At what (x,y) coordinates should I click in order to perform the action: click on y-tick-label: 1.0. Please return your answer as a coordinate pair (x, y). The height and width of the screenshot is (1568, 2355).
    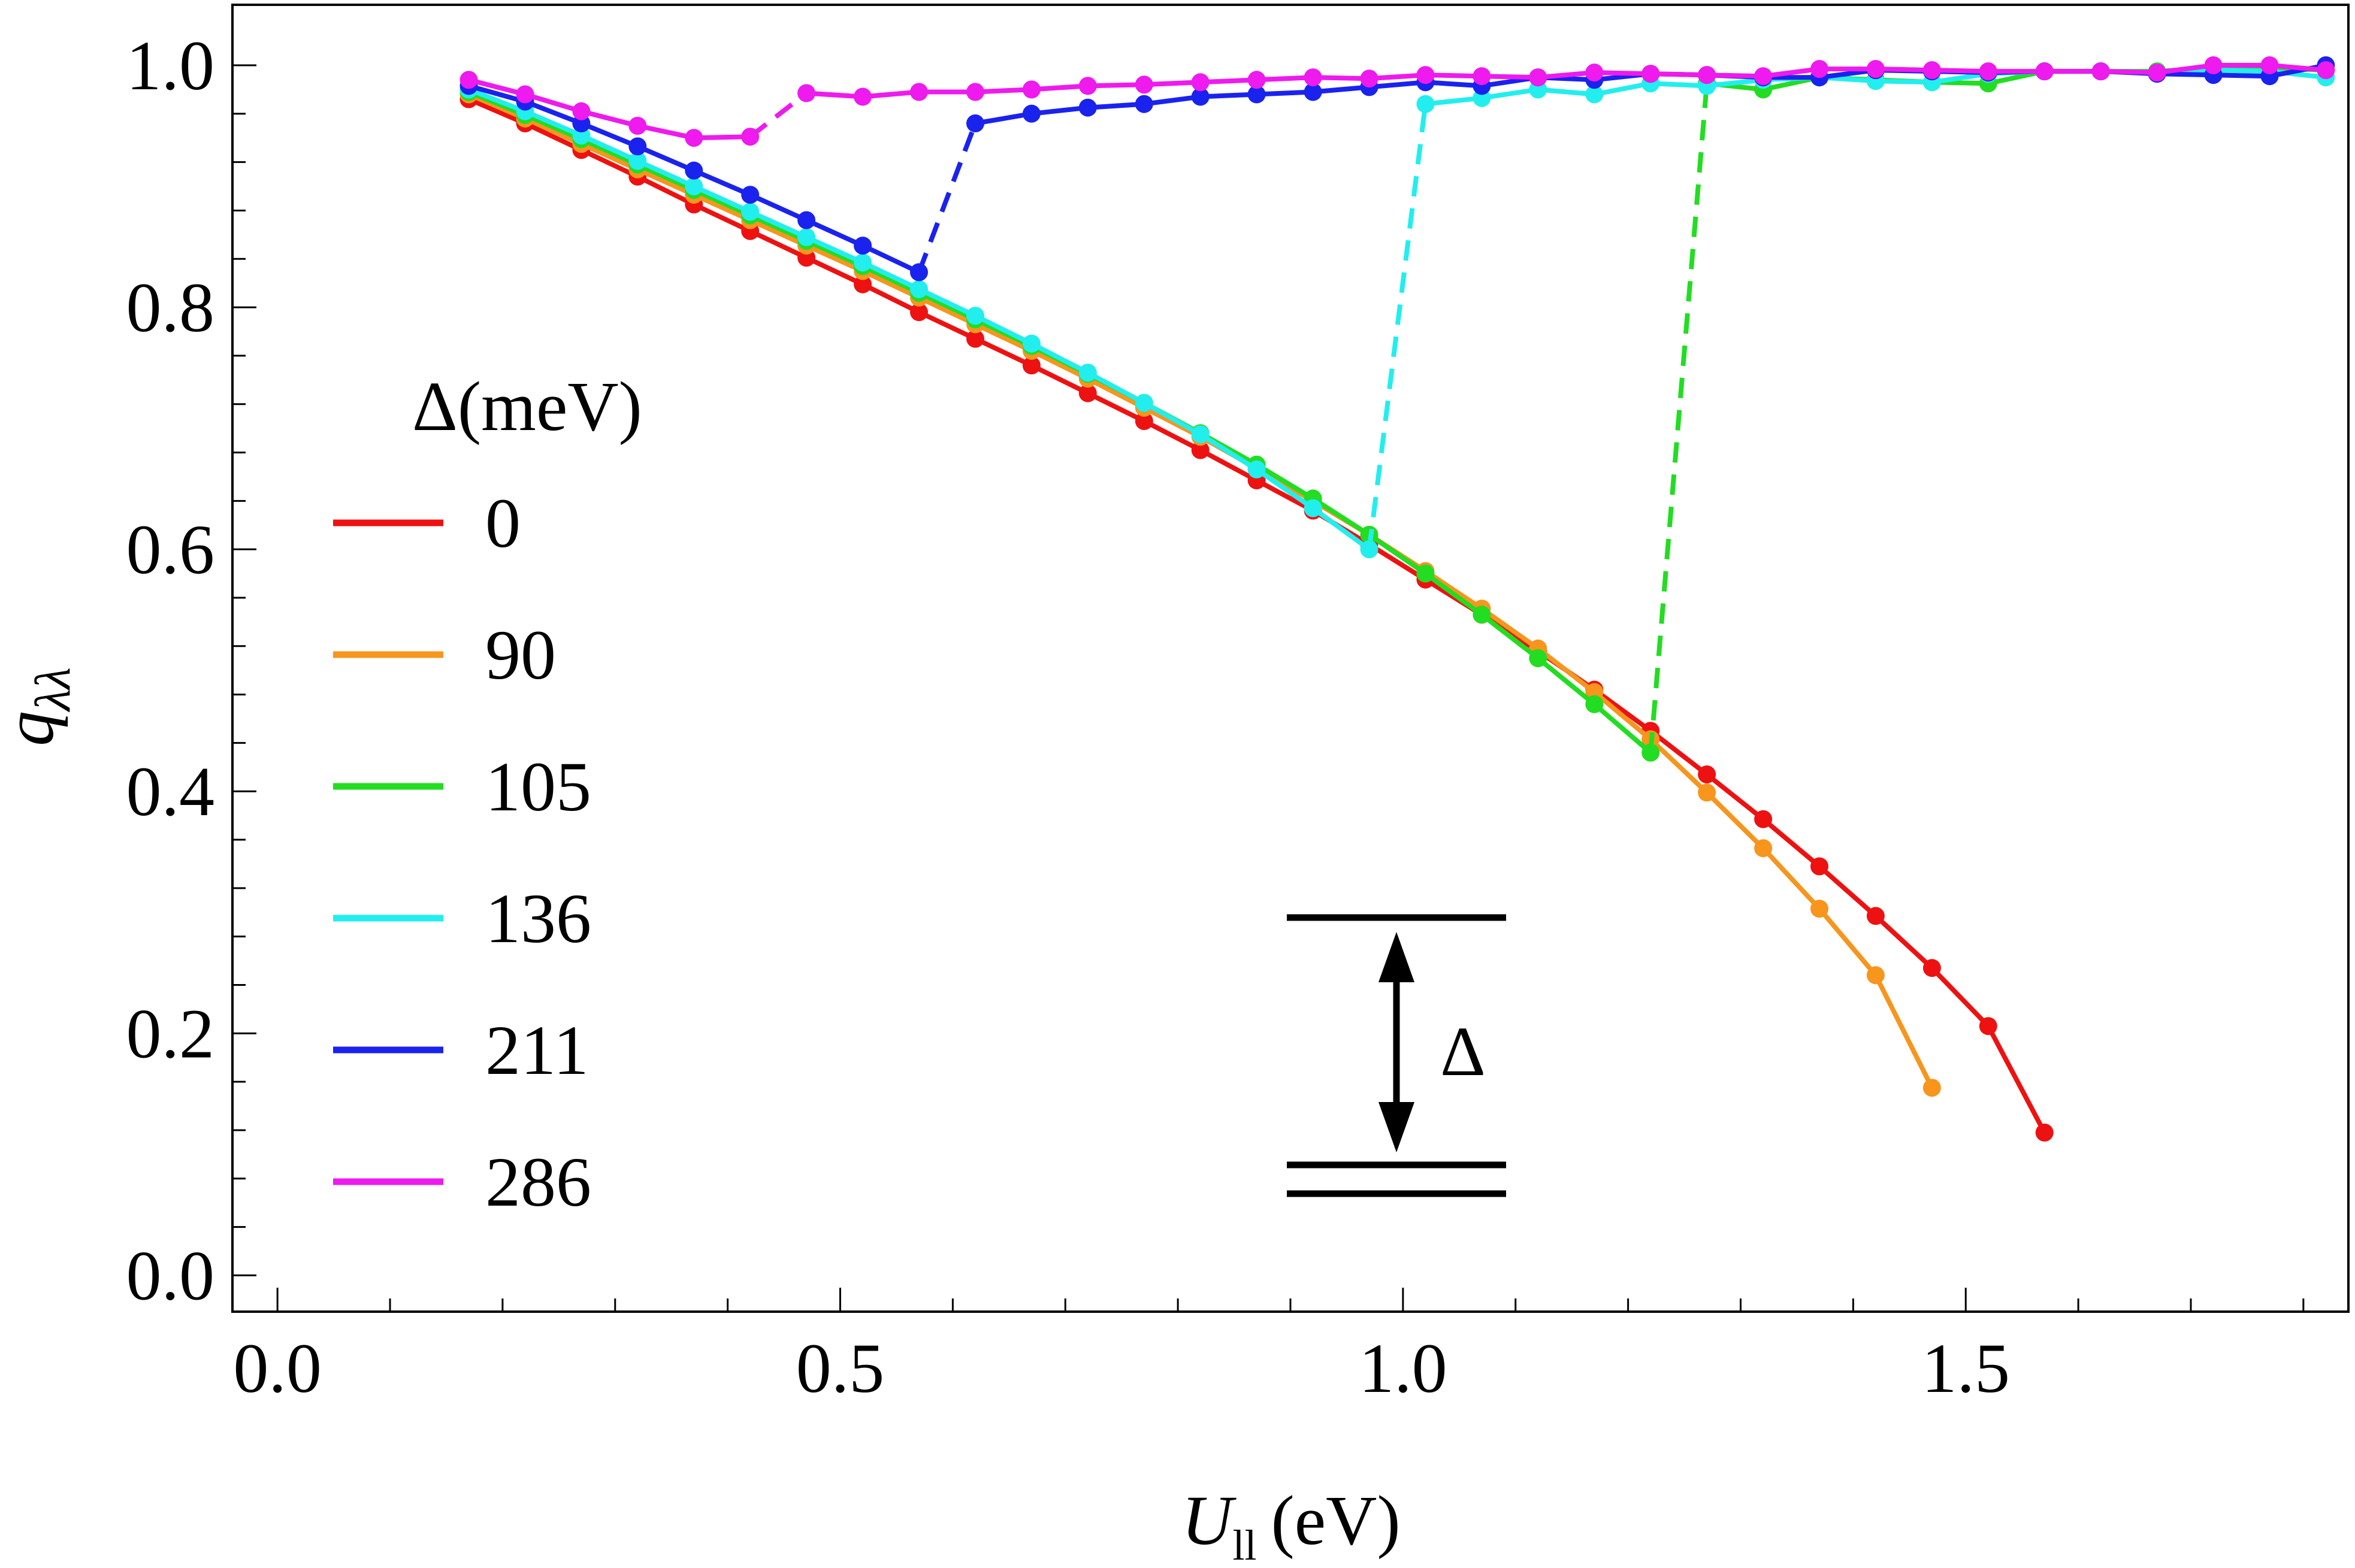
    Looking at the image, I should click on (170, 65).